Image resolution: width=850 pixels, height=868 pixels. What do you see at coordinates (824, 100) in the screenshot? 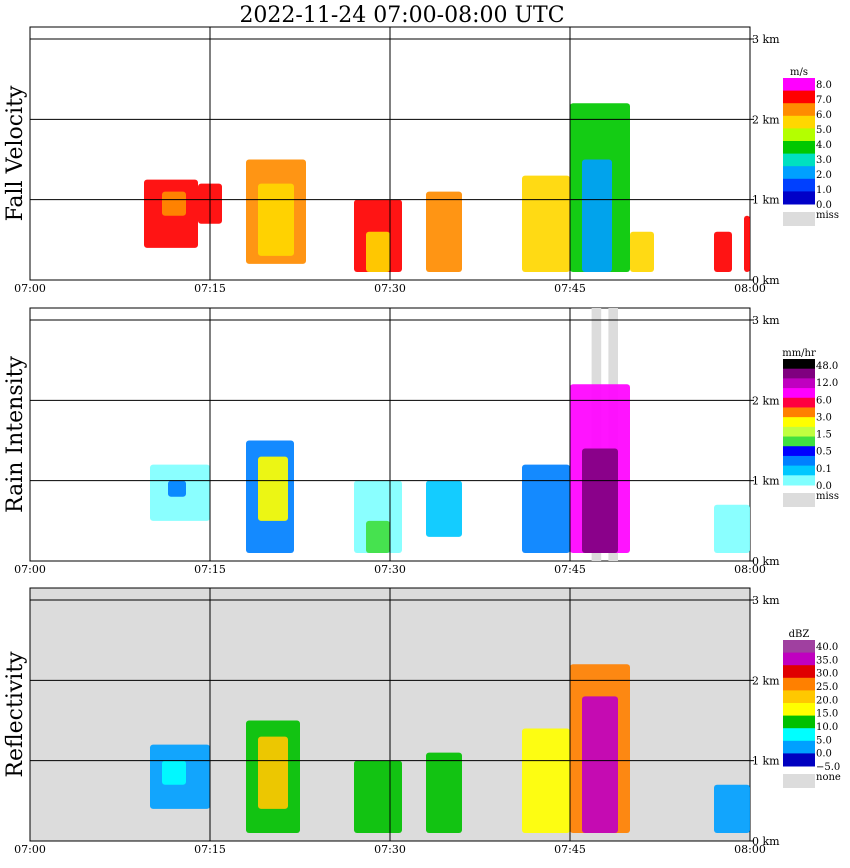
I see `legend-label: 7.0` at bounding box center [824, 100].